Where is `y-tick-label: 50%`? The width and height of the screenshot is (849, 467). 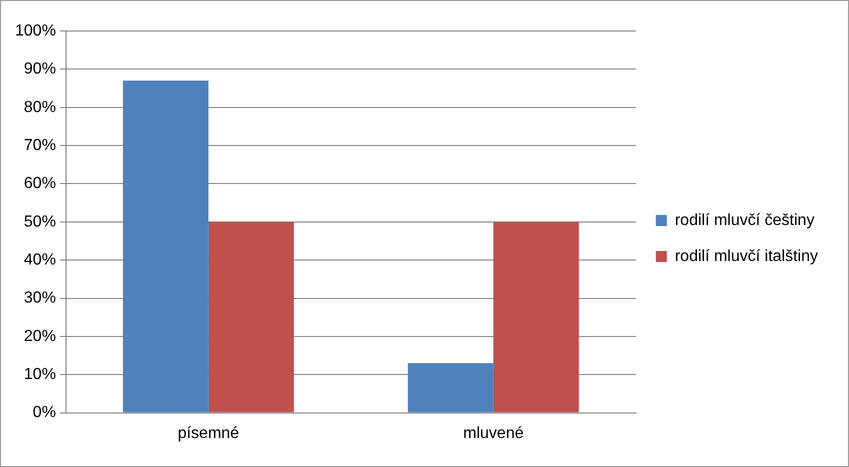 y-tick-label: 50% is located at coordinates (40, 221).